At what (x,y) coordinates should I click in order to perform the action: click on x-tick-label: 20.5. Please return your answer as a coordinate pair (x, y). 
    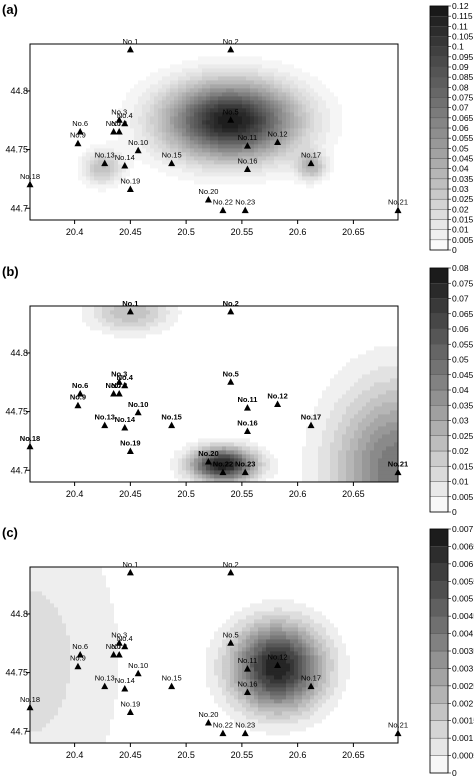
    Looking at the image, I should click on (186, 232).